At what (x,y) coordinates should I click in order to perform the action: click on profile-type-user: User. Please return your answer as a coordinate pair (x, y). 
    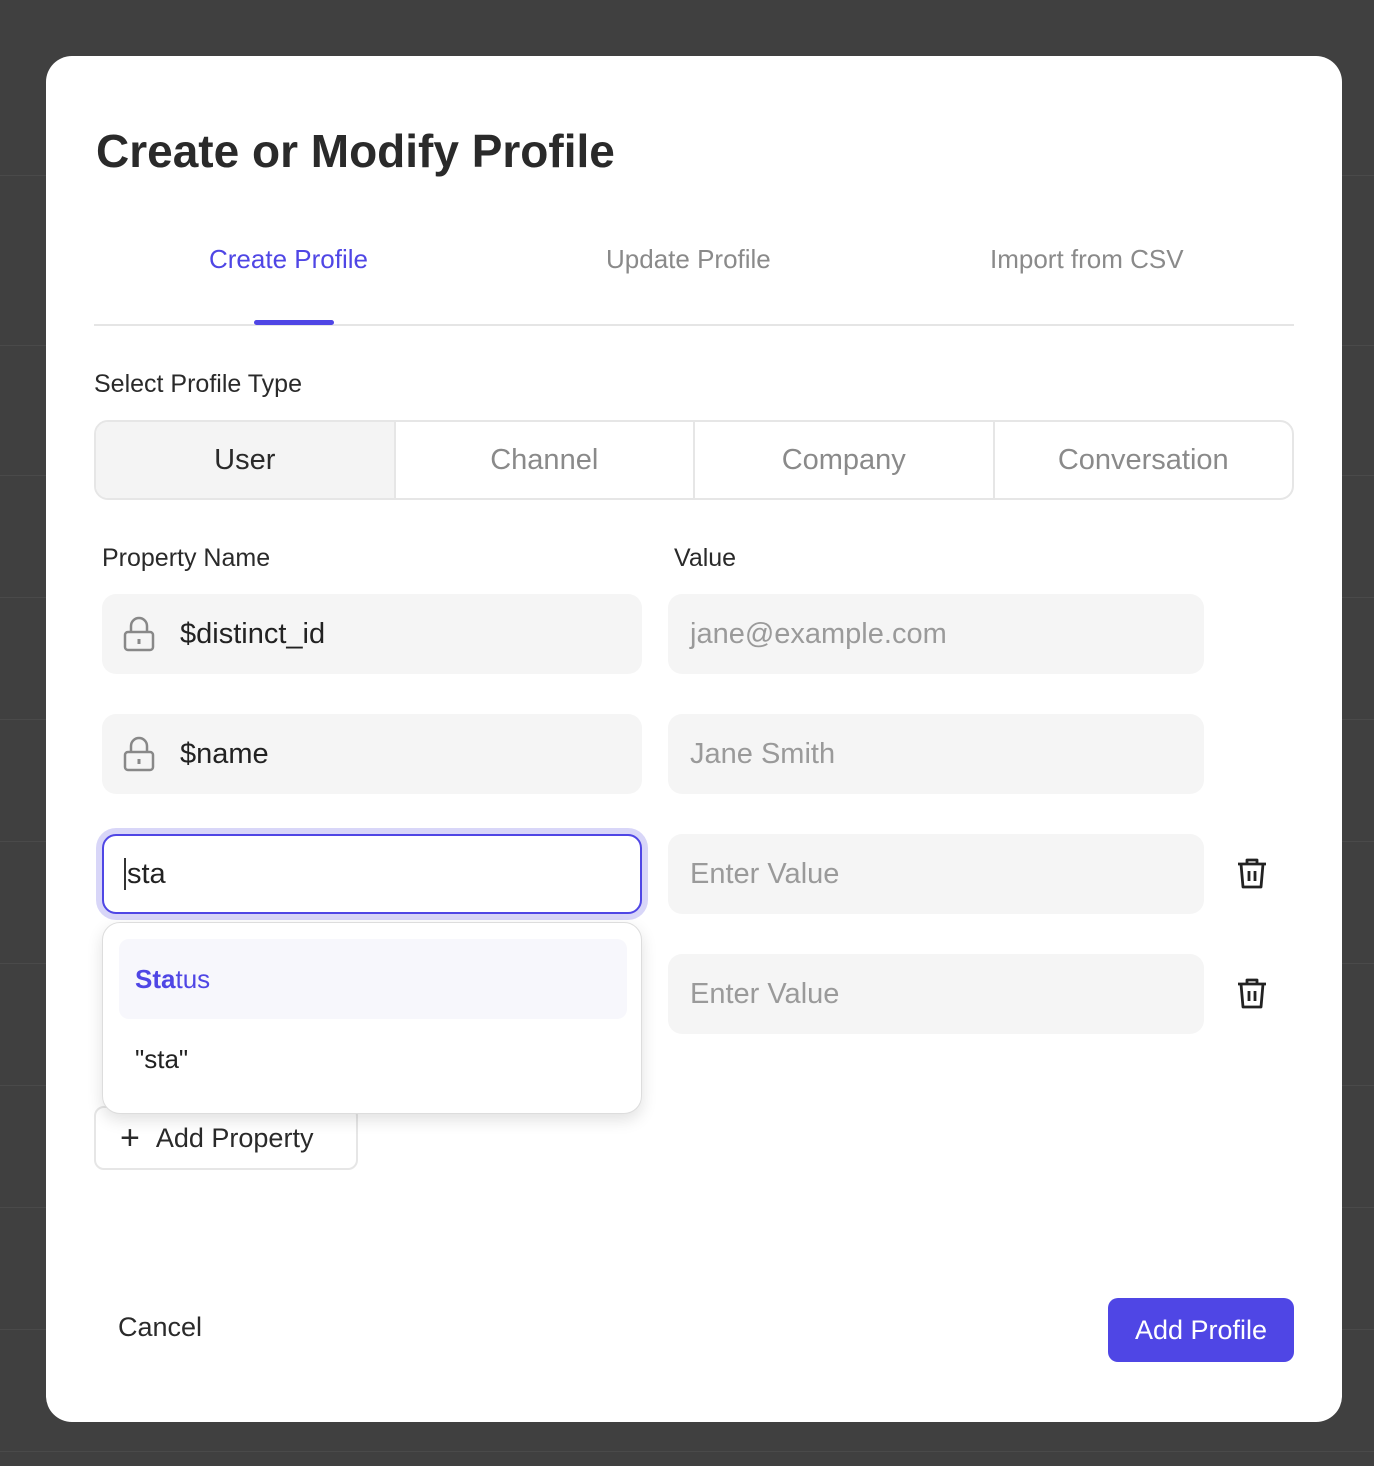
    Looking at the image, I should click on (245, 460).